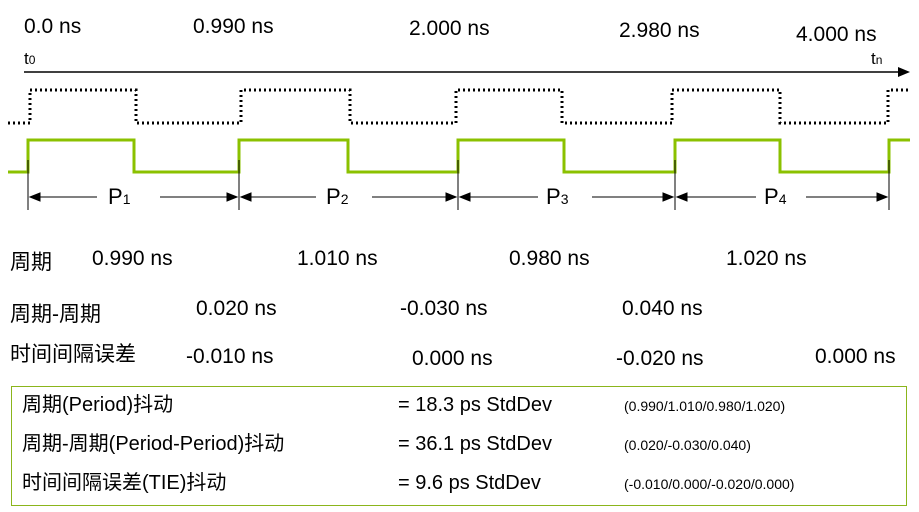 The width and height of the screenshot is (919, 512). What do you see at coordinates (31, 262) in the screenshot?
I see `period-row-label: 周期` at bounding box center [31, 262].